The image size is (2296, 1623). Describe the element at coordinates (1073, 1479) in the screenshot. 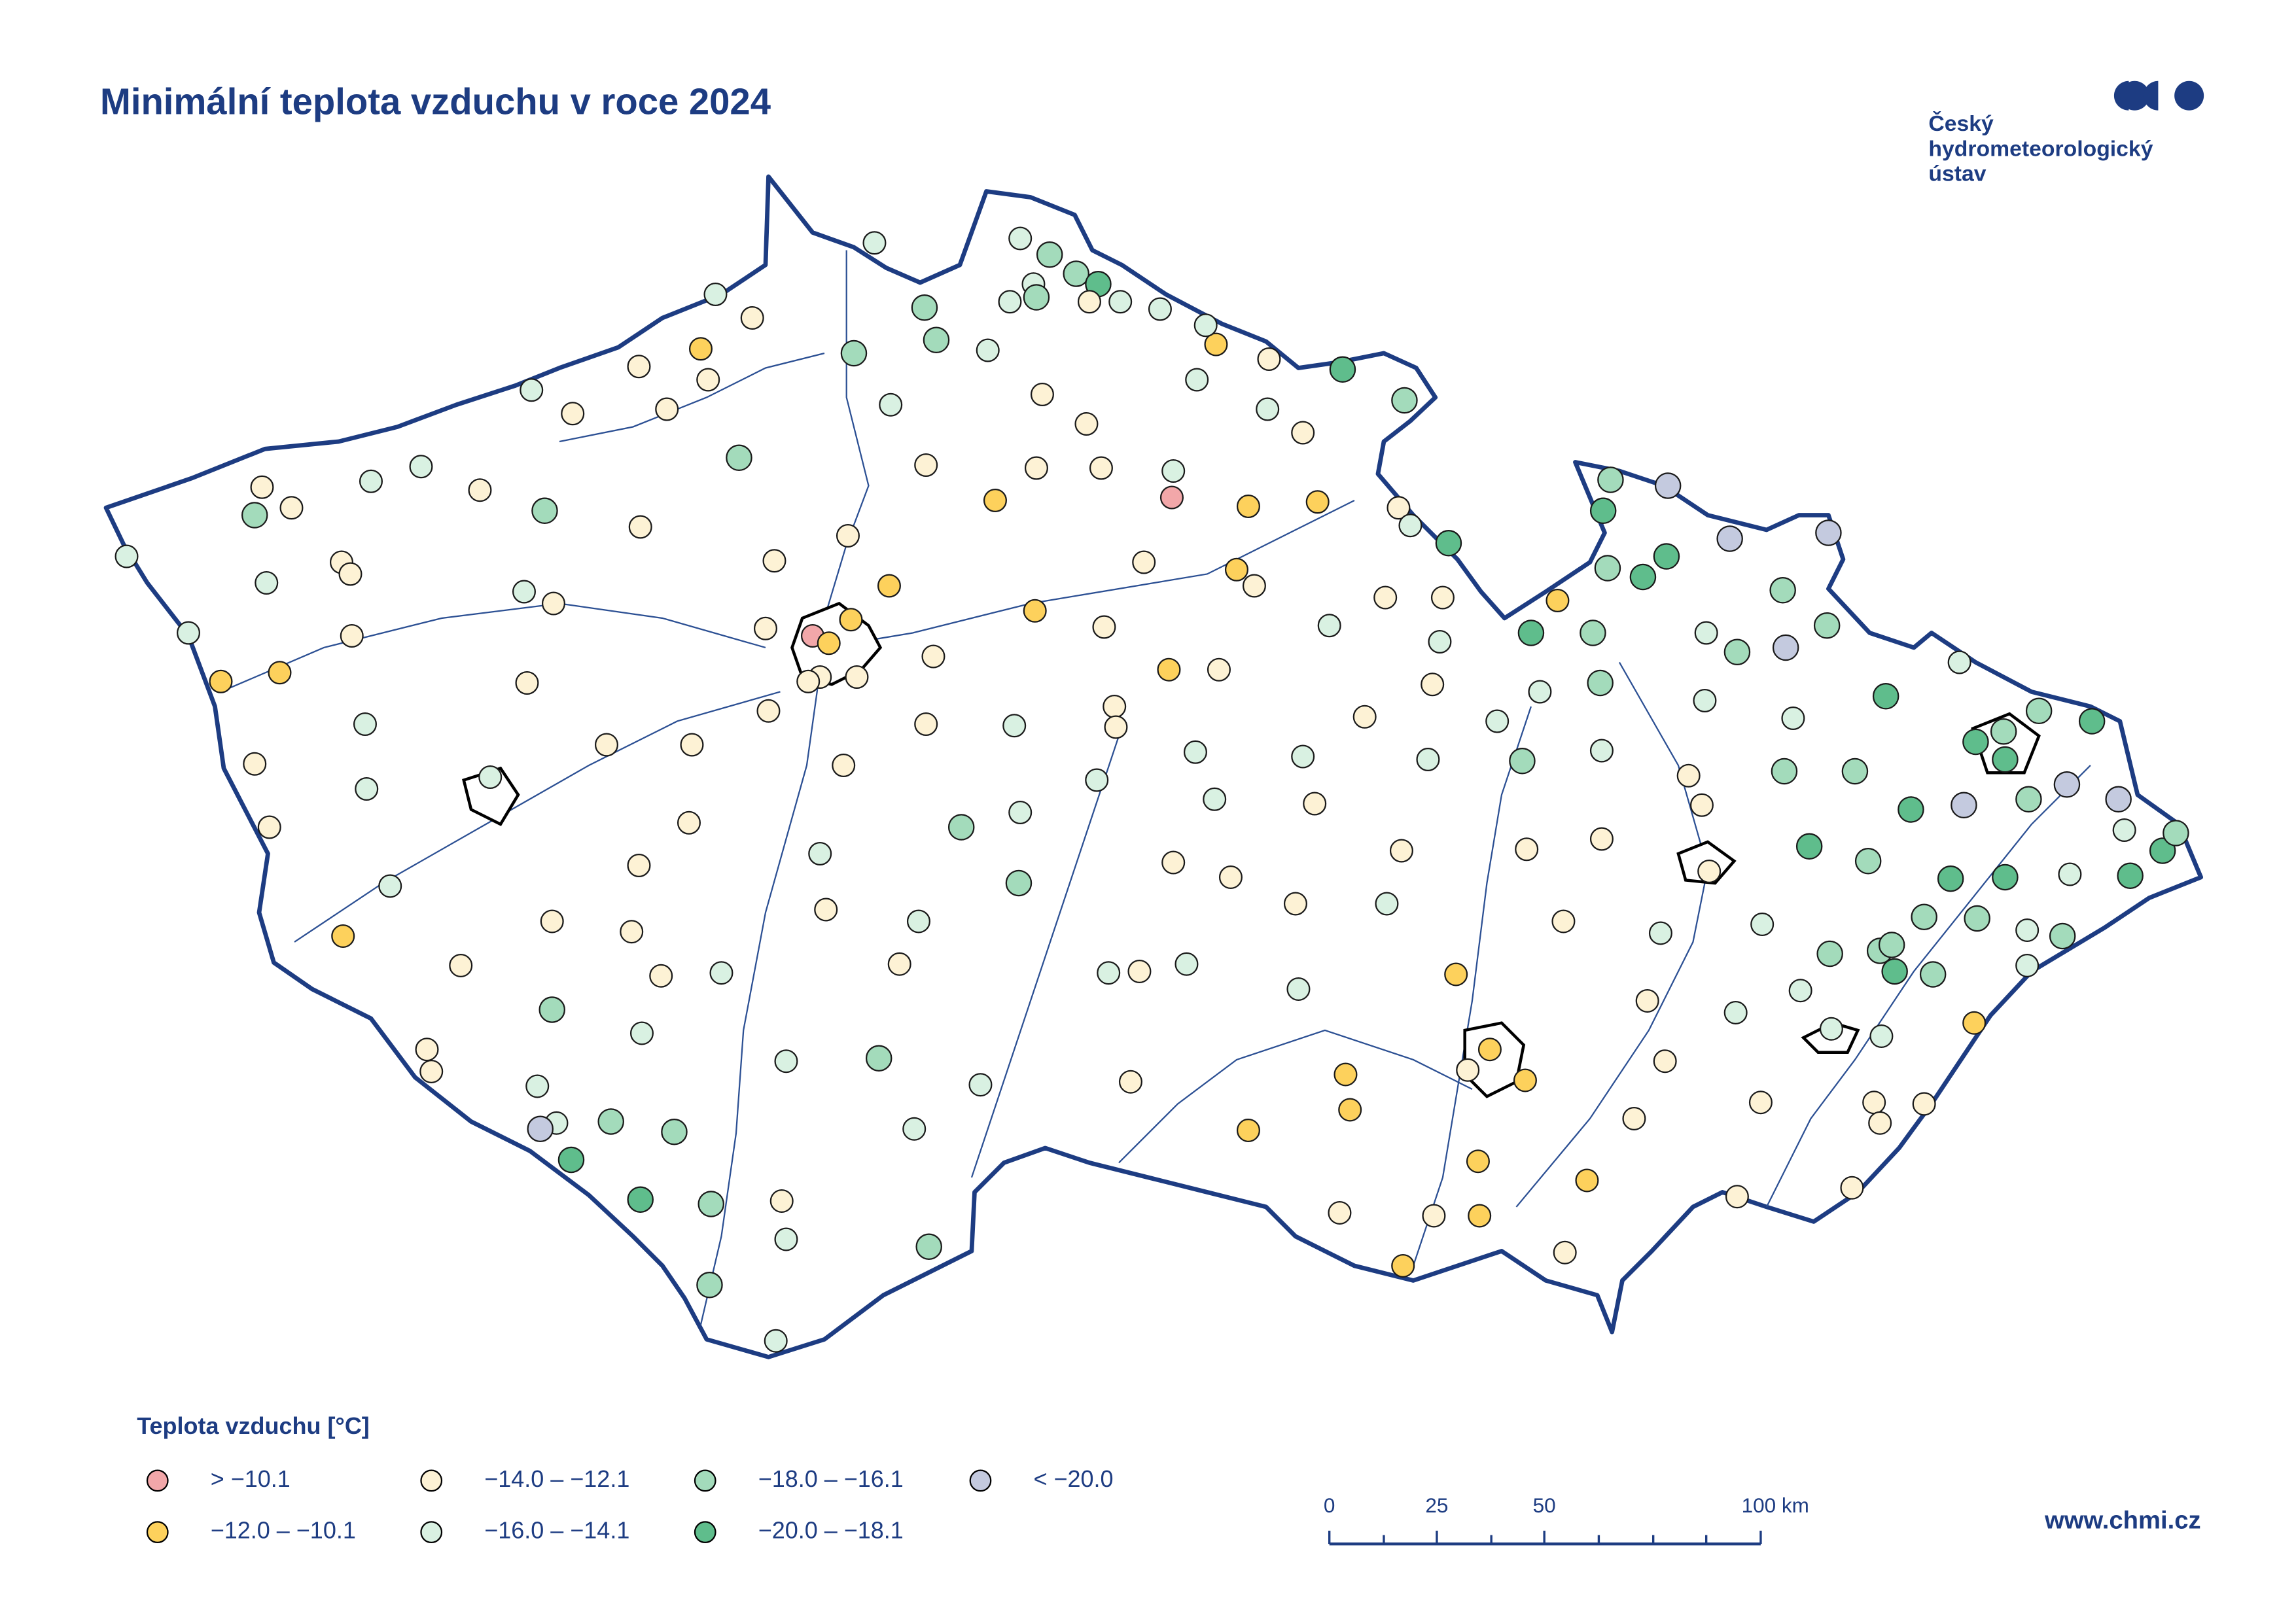

I see `legend-label: < −20.0` at that location.